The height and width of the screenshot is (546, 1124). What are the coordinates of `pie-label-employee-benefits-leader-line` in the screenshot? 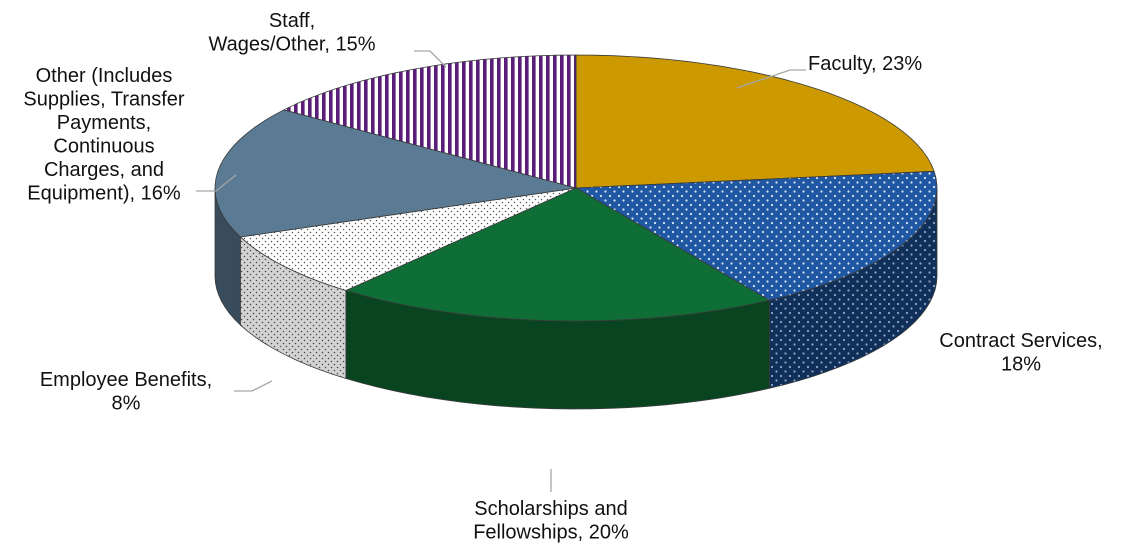 It's located at (253, 386).